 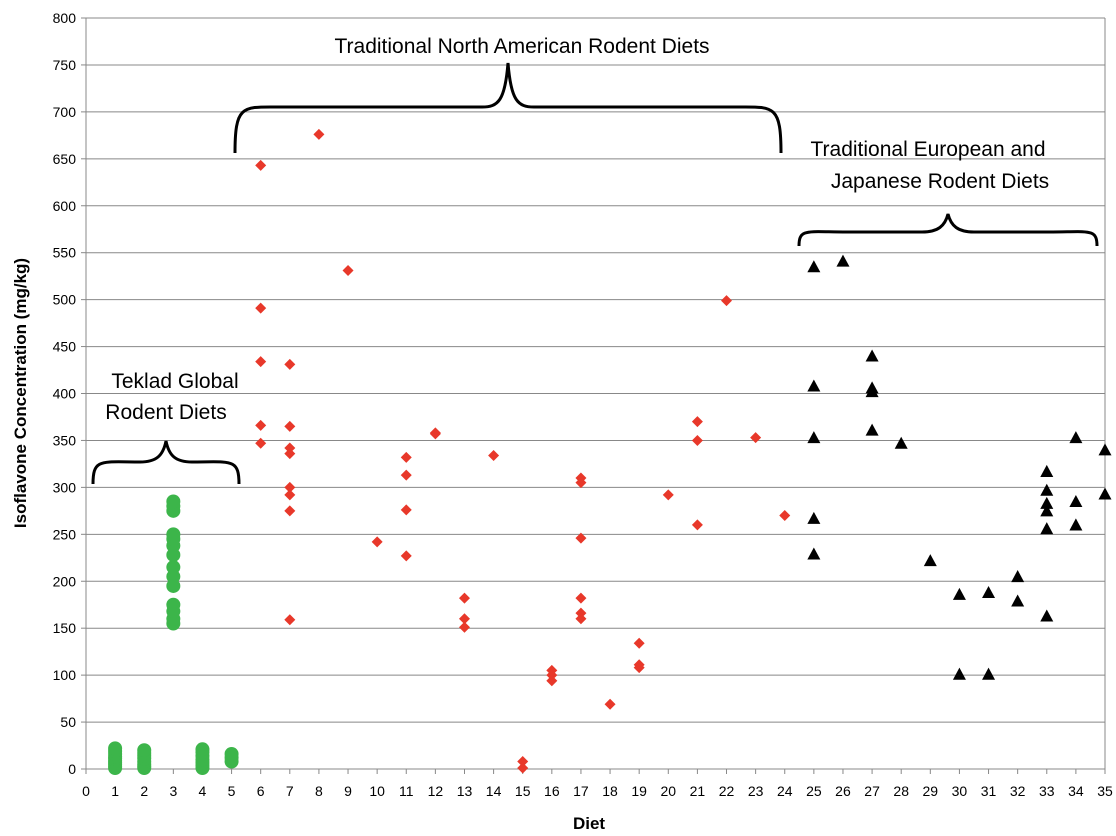 What do you see at coordinates (20, 393) in the screenshot?
I see `y-axis-title: Isoflavone Concentration (mg/kg)` at bounding box center [20, 393].